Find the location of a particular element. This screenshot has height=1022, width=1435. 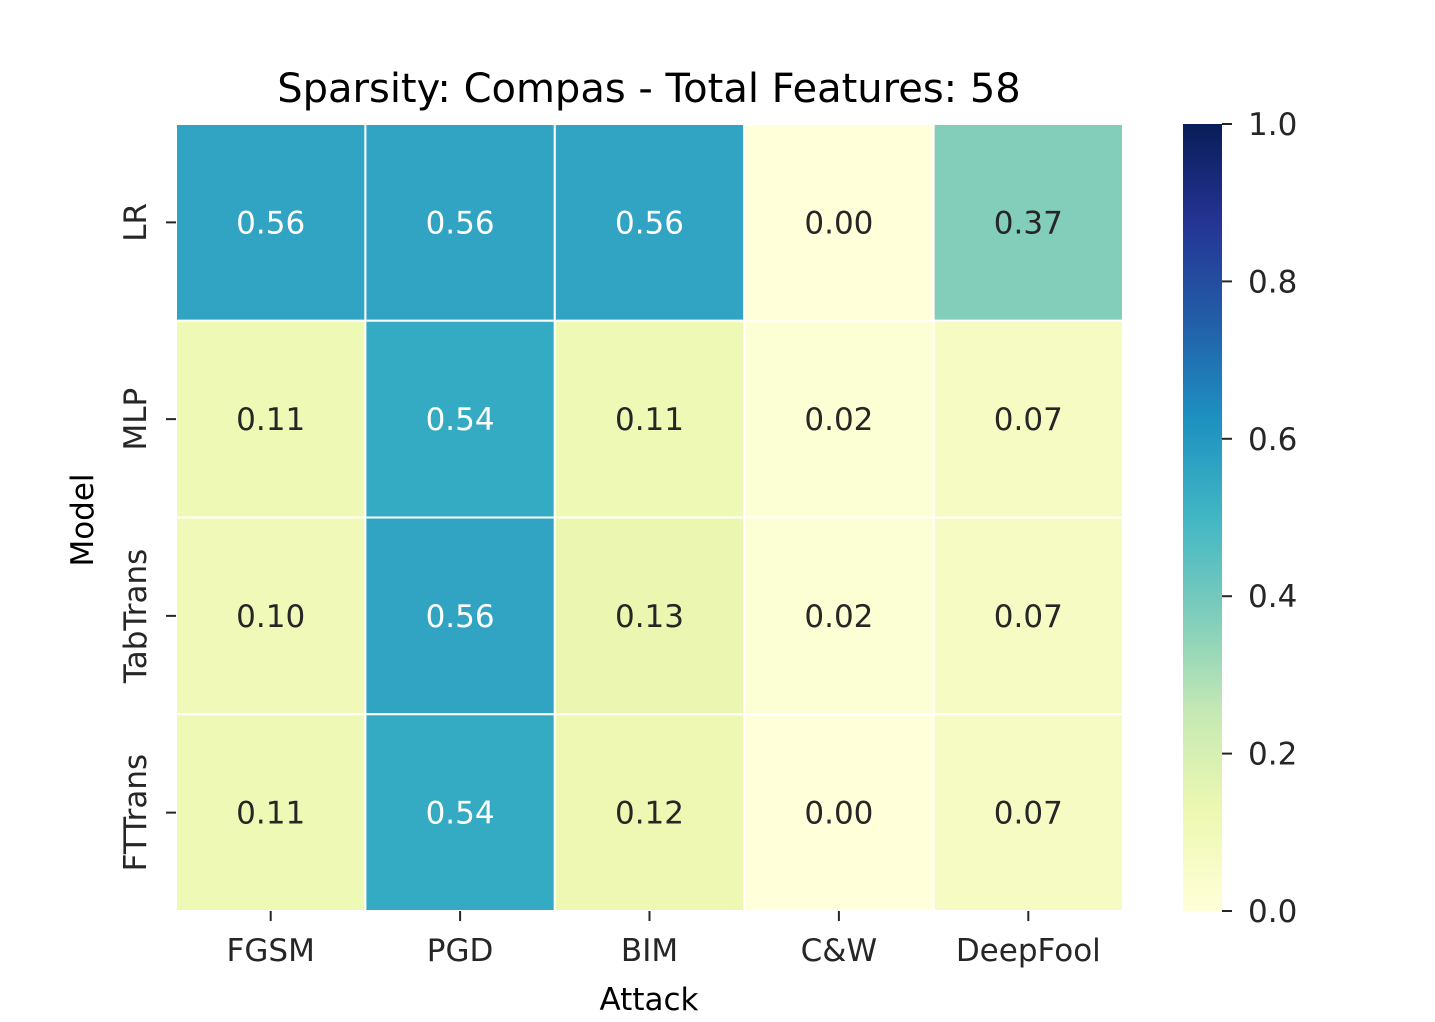

x-tick-label: C&W is located at coordinates (839, 951).